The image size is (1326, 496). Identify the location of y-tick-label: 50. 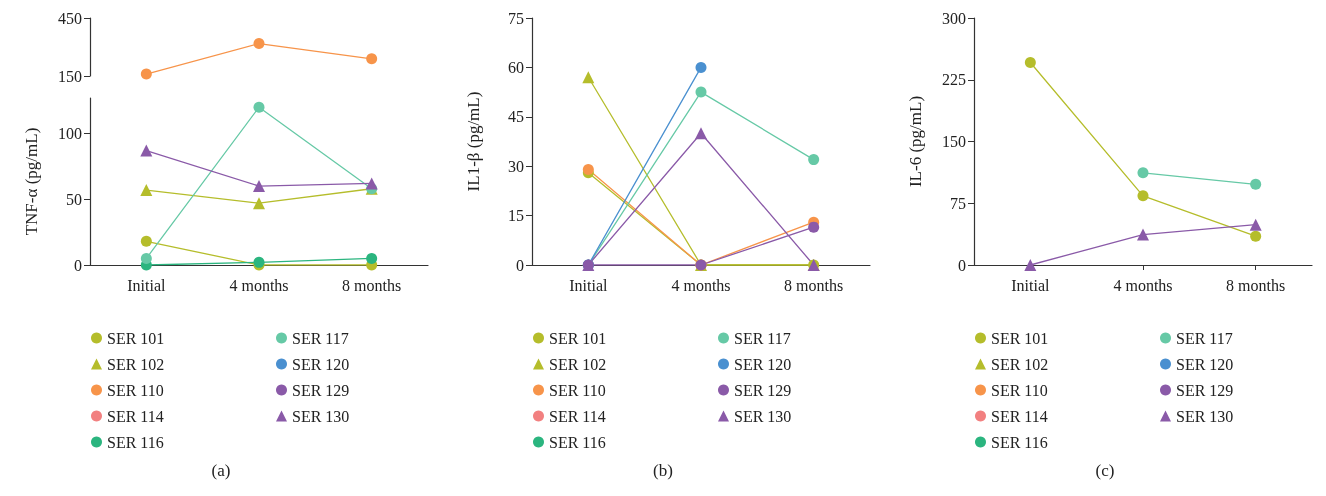
(74, 199).